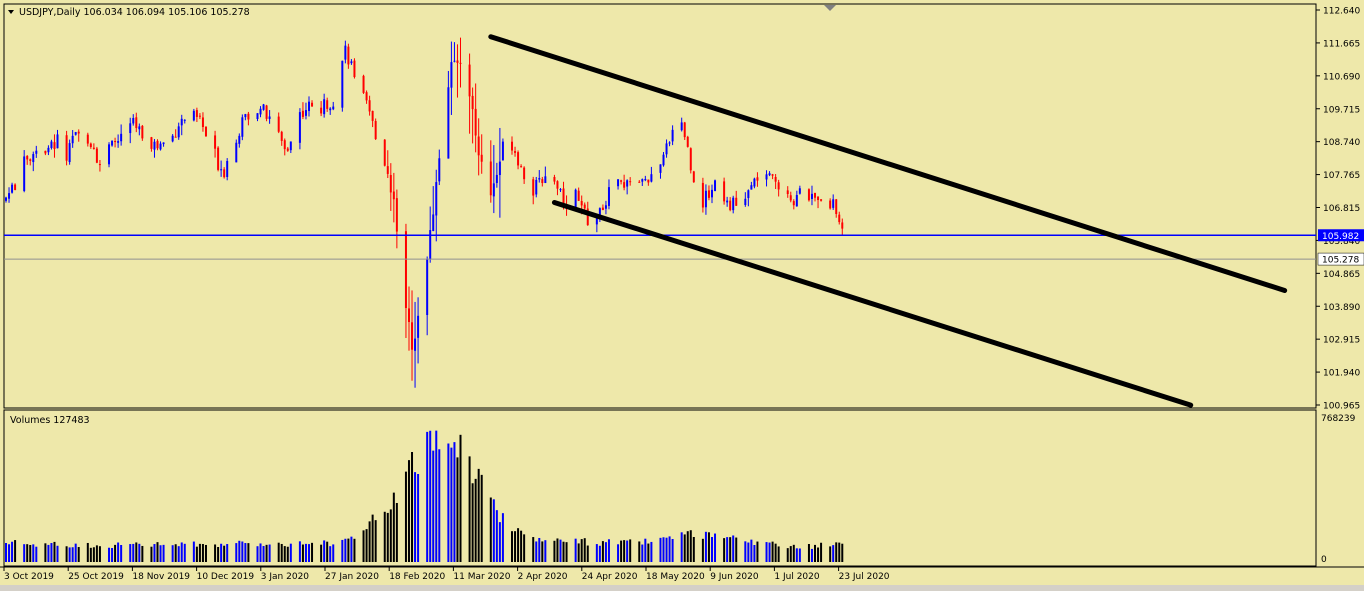 The image size is (1364, 591). I want to click on current-price-tag-text: 105.278, so click(1340, 261).